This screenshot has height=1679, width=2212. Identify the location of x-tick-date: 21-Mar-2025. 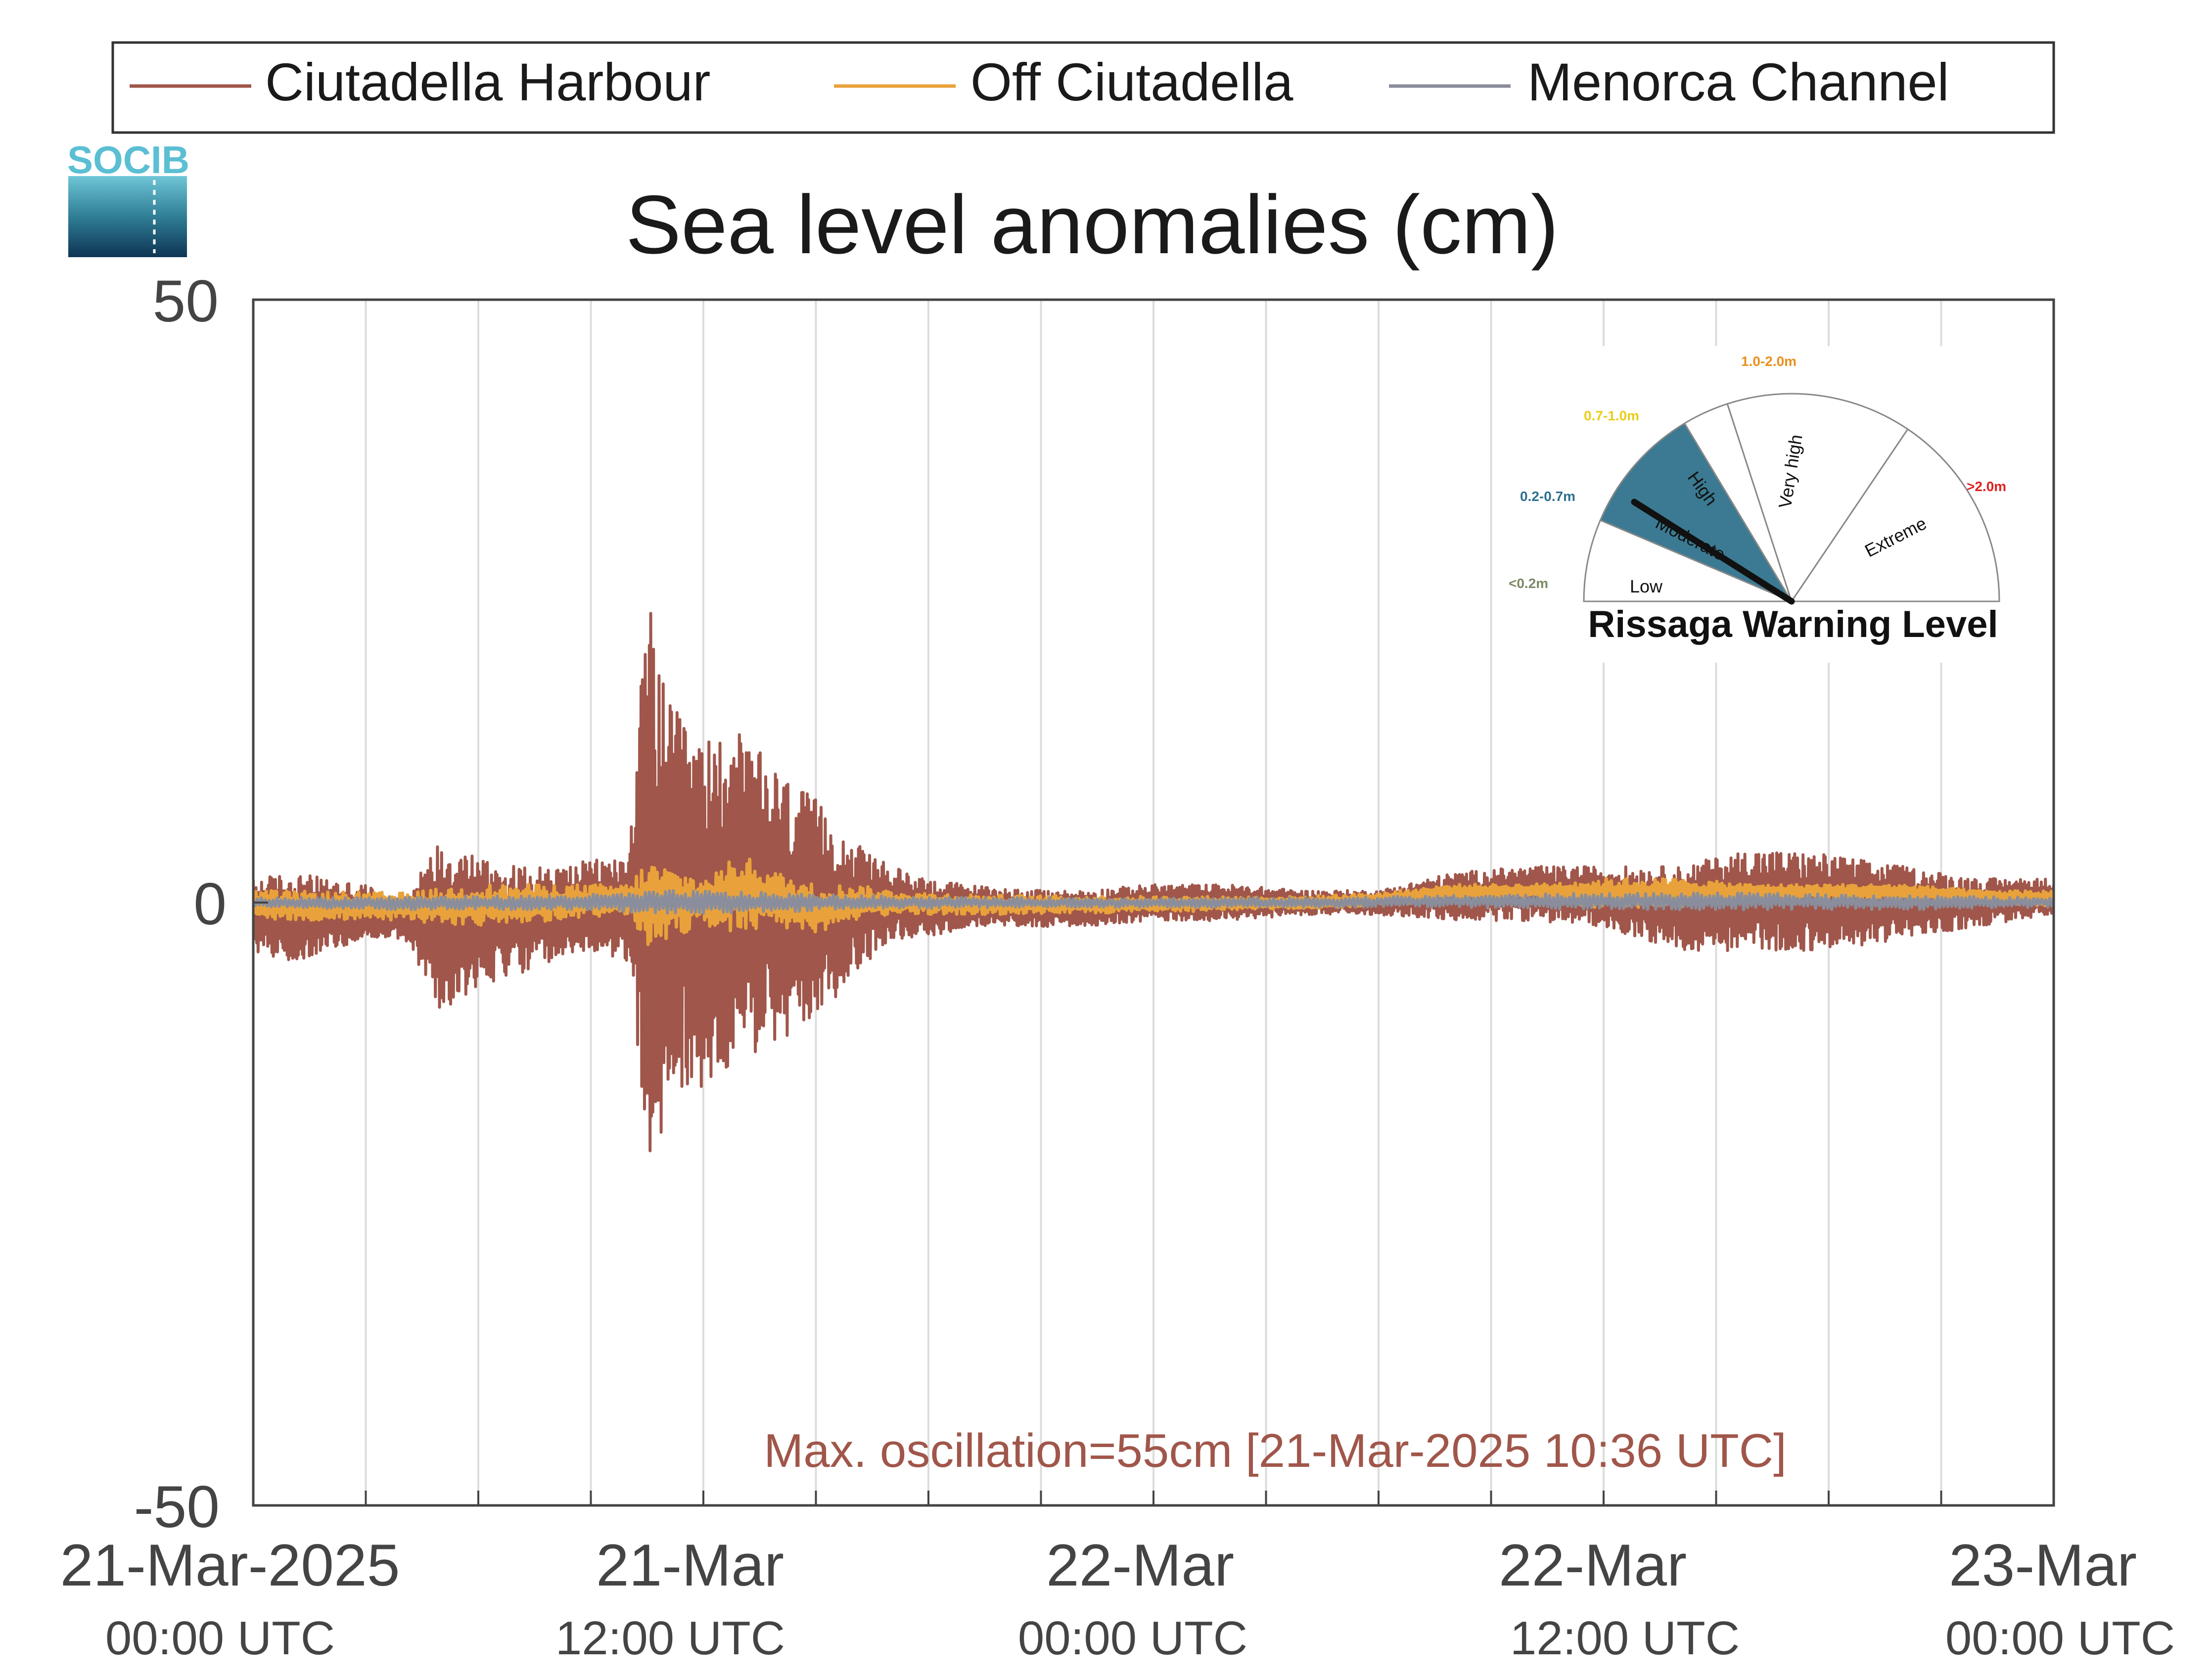
(230, 1565).